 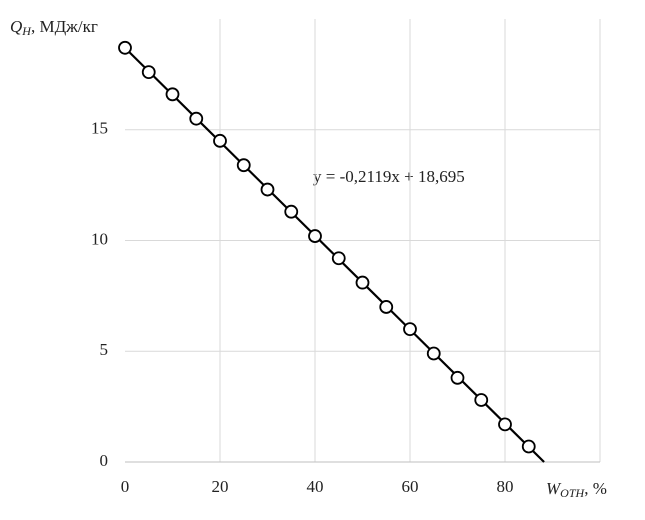 I want to click on y-tick-label: 10, so click(x=99, y=238).